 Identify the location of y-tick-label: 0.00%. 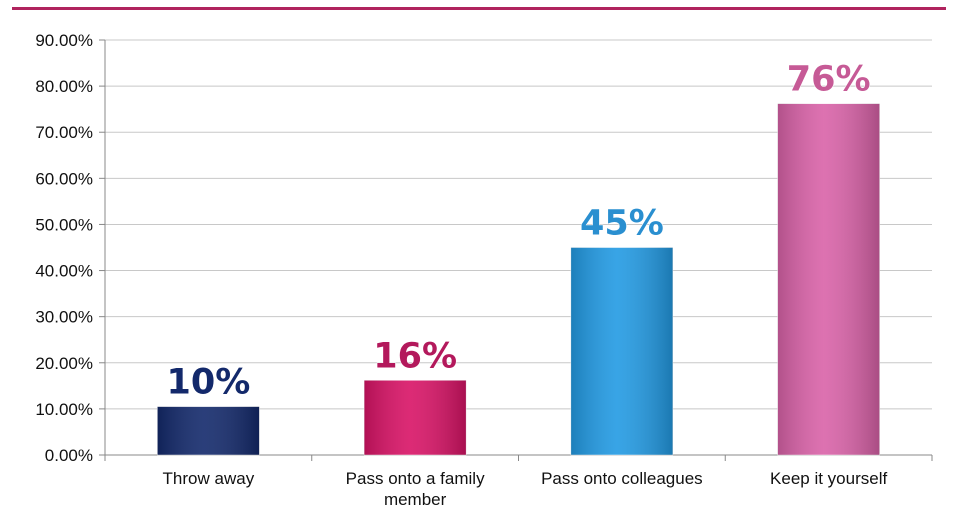
(69, 455).